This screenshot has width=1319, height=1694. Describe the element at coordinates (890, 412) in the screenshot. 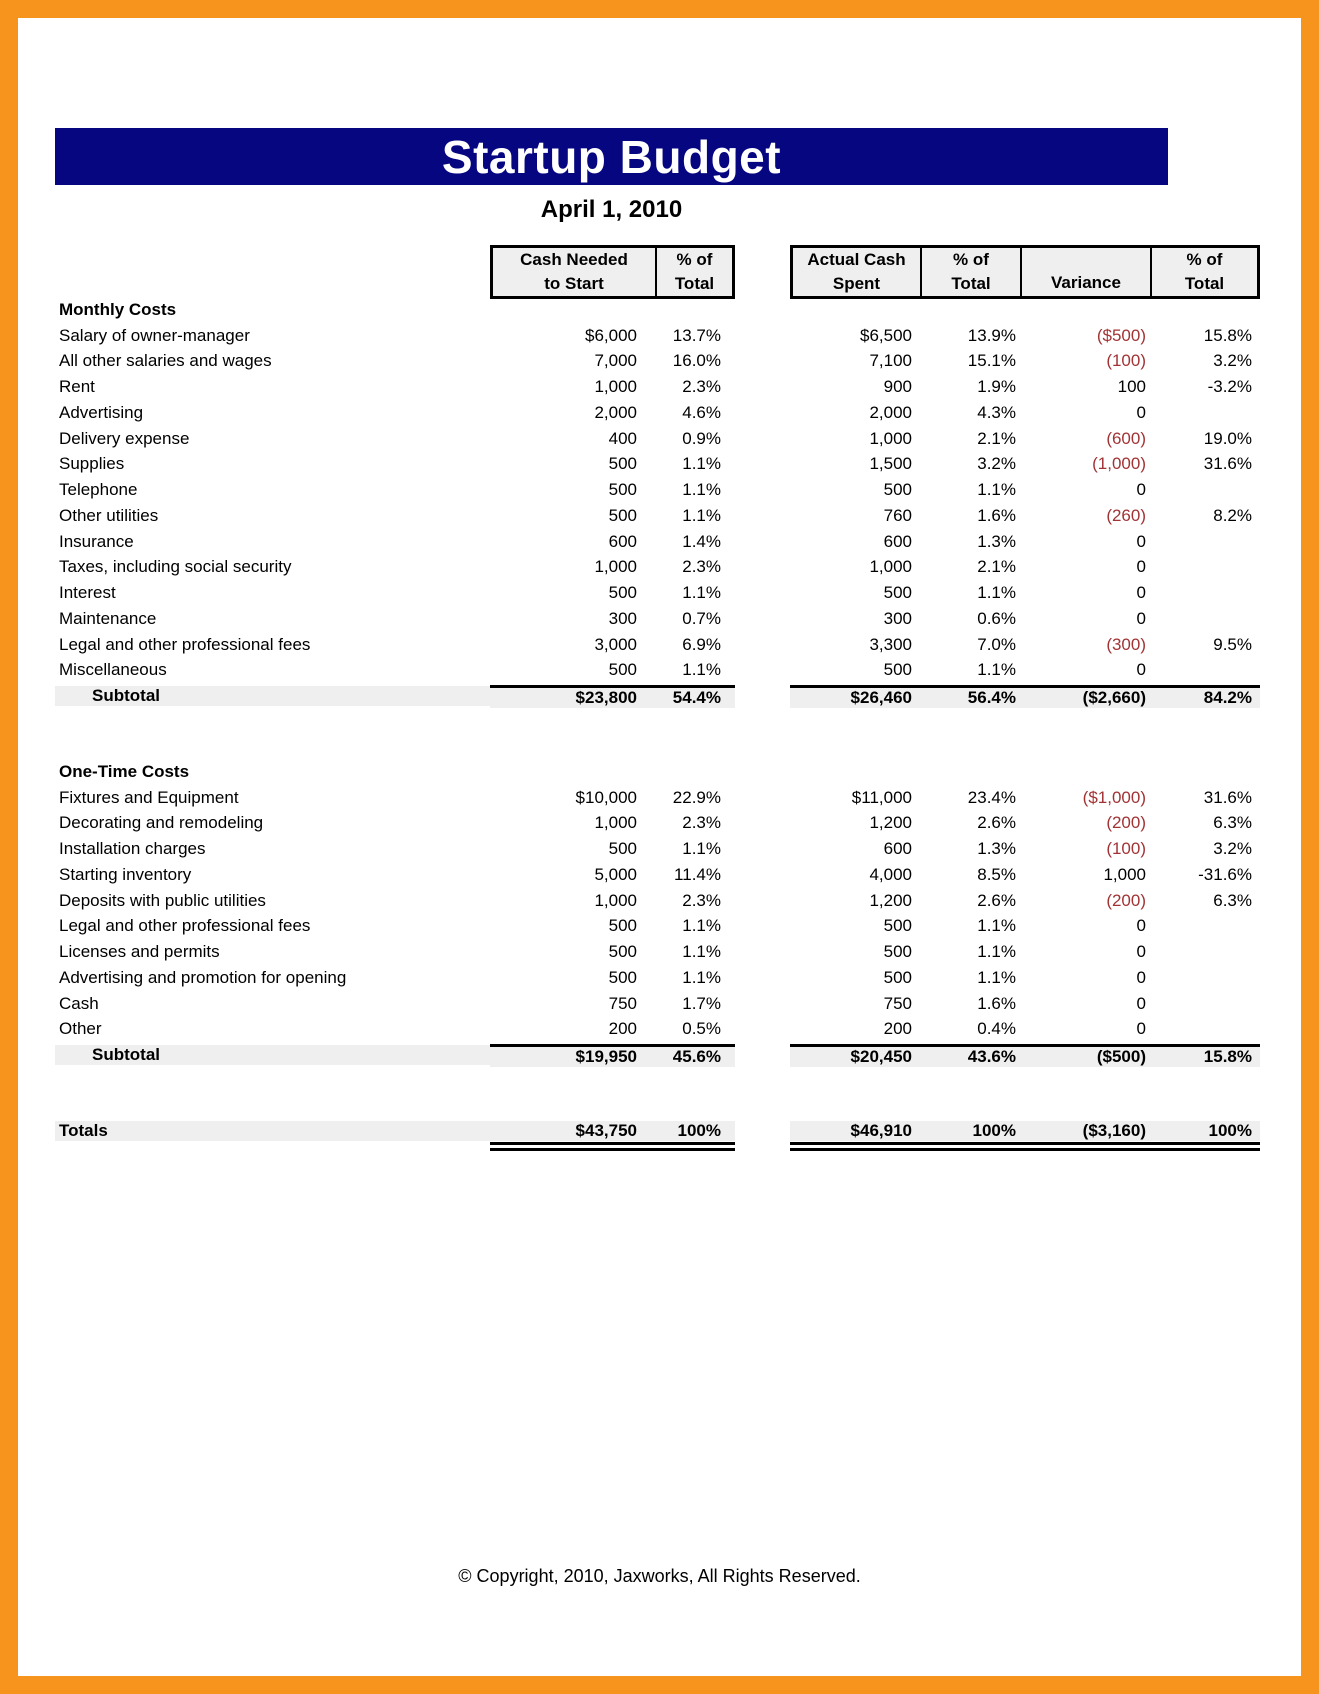

I see `cell: 2,000` at that location.